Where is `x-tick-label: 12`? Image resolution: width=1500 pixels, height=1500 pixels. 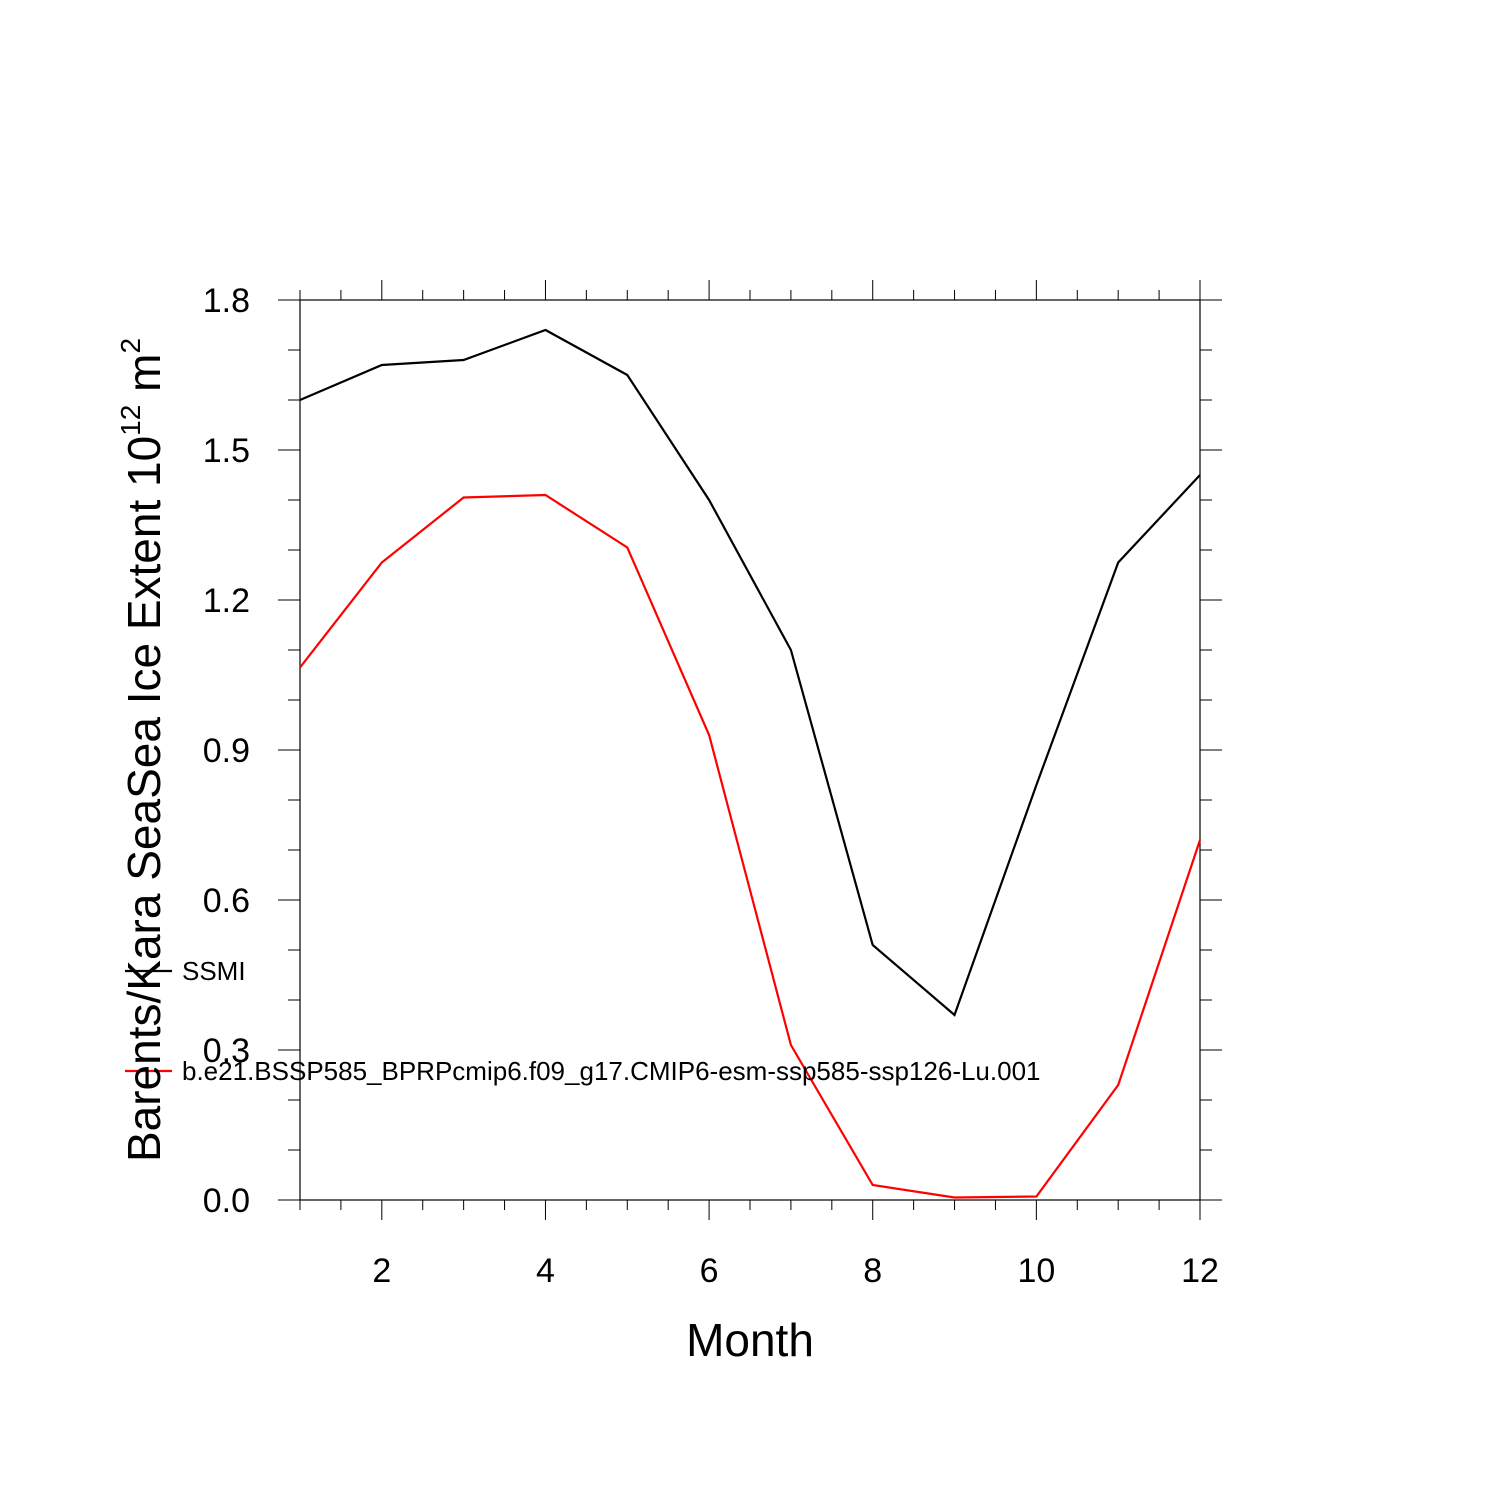 x-tick-label: 12 is located at coordinates (1200, 1271).